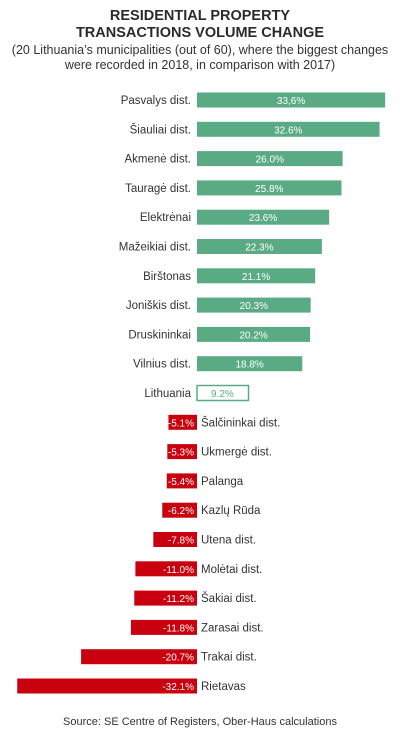 Image resolution: width=400 pixels, height=738 pixels. Describe the element at coordinates (178, 628) in the screenshot. I see `value-label-19: -11.8%` at that location.